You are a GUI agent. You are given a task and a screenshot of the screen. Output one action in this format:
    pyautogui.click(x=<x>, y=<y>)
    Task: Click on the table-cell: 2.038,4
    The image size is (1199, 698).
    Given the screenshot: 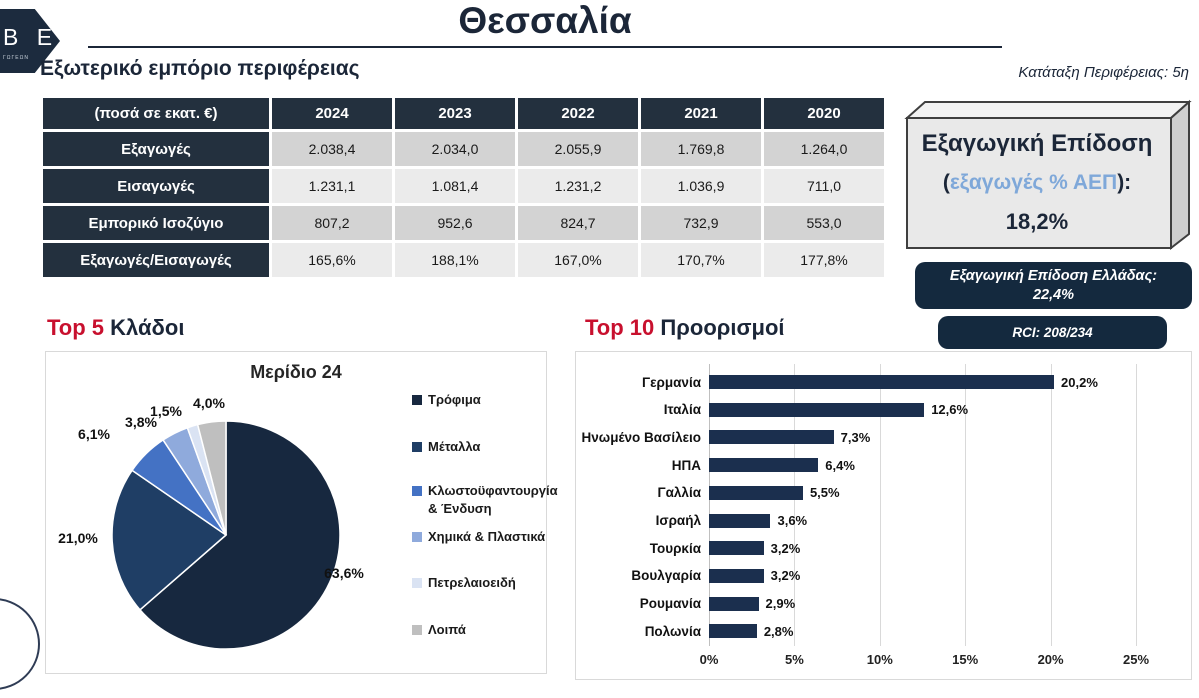 What is the action you would take?
    pyautogui.click(x=332, y=149)
    